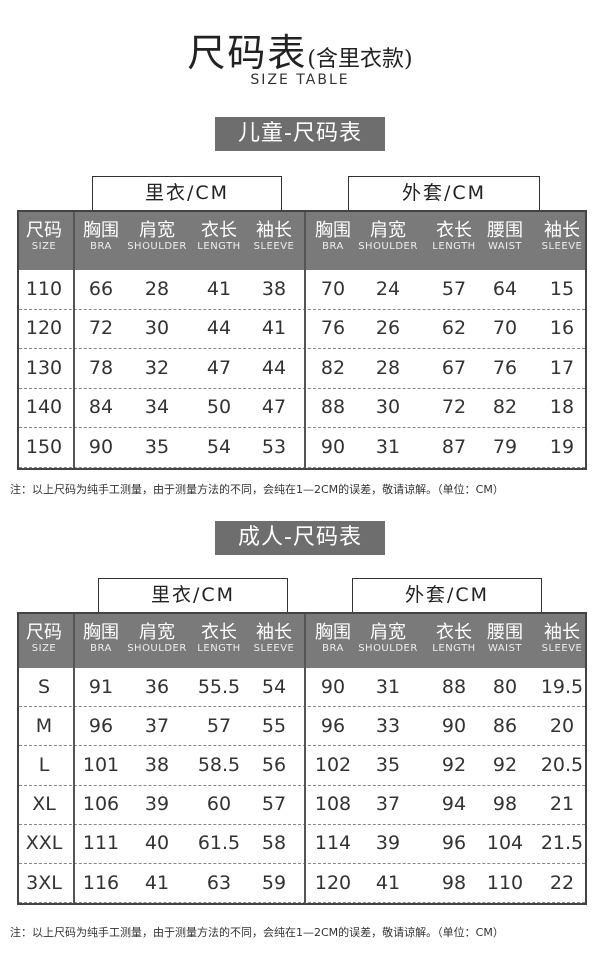 This screenshot has width=600, height=960. What do you see at coordinates (101, 764) in the screenshot?
I see `table-cell: 101` at bounding box center [101, 764].